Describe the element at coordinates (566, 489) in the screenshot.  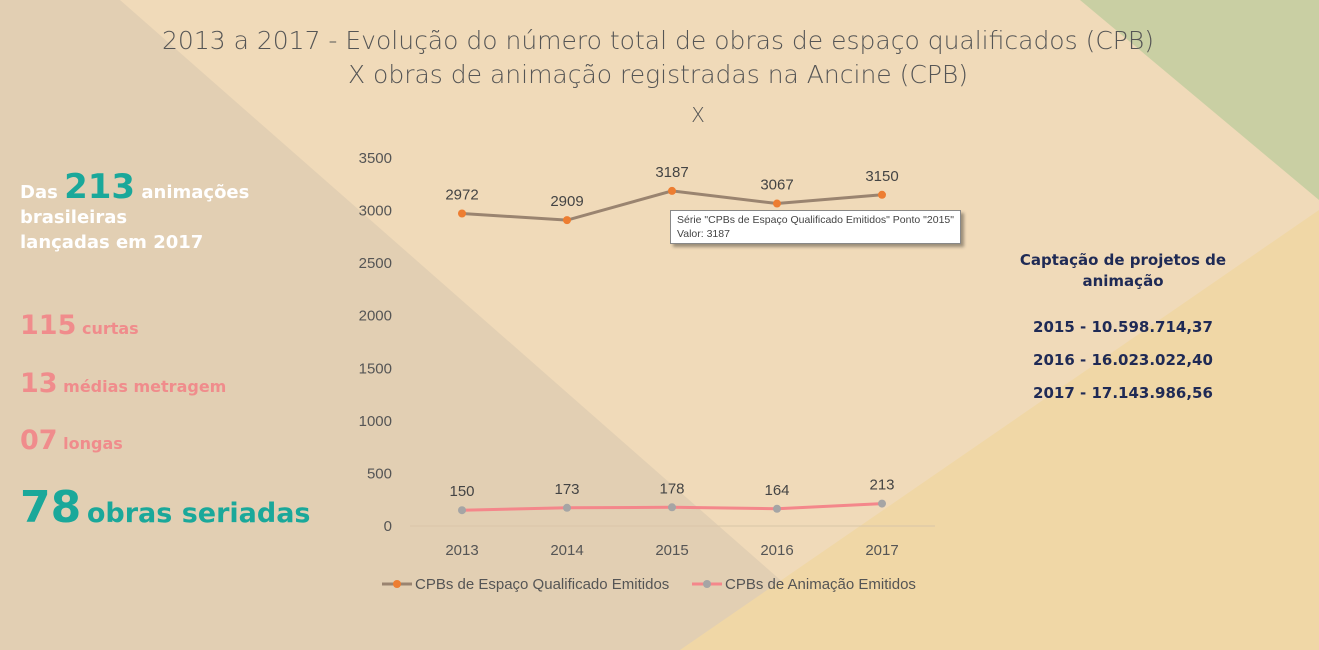
I see `data-label: 173` at that location.